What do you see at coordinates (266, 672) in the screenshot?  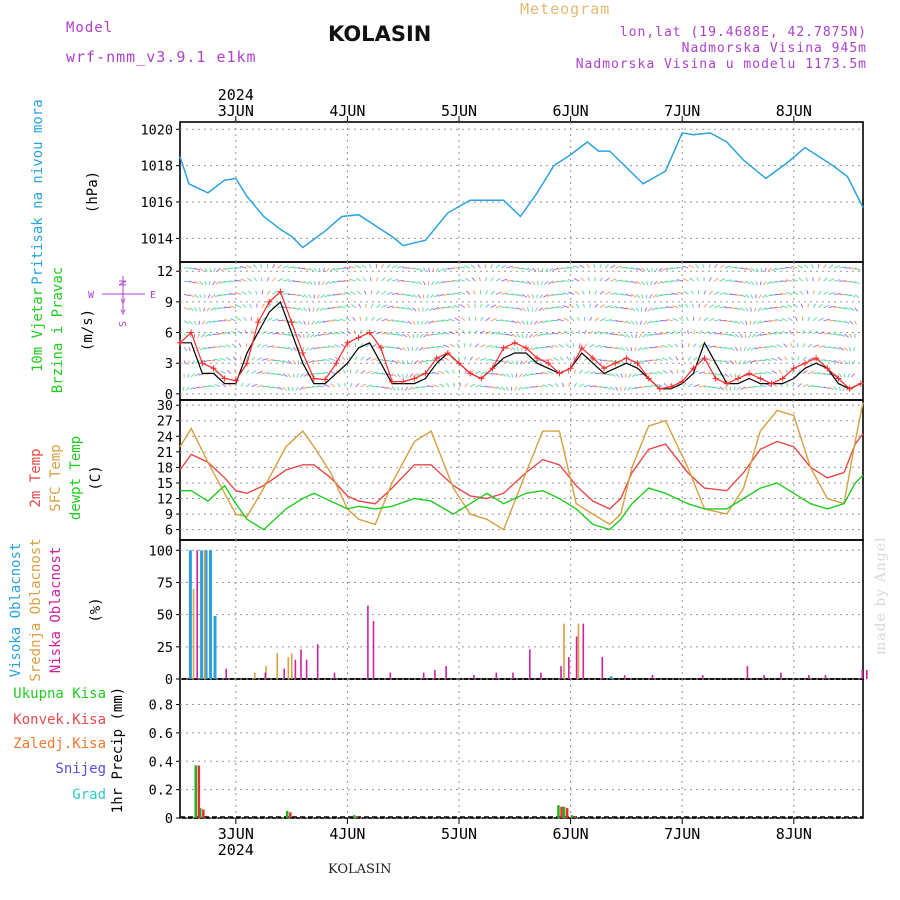 I see `cloud-mid-bar` at bounding box center [266, 672].